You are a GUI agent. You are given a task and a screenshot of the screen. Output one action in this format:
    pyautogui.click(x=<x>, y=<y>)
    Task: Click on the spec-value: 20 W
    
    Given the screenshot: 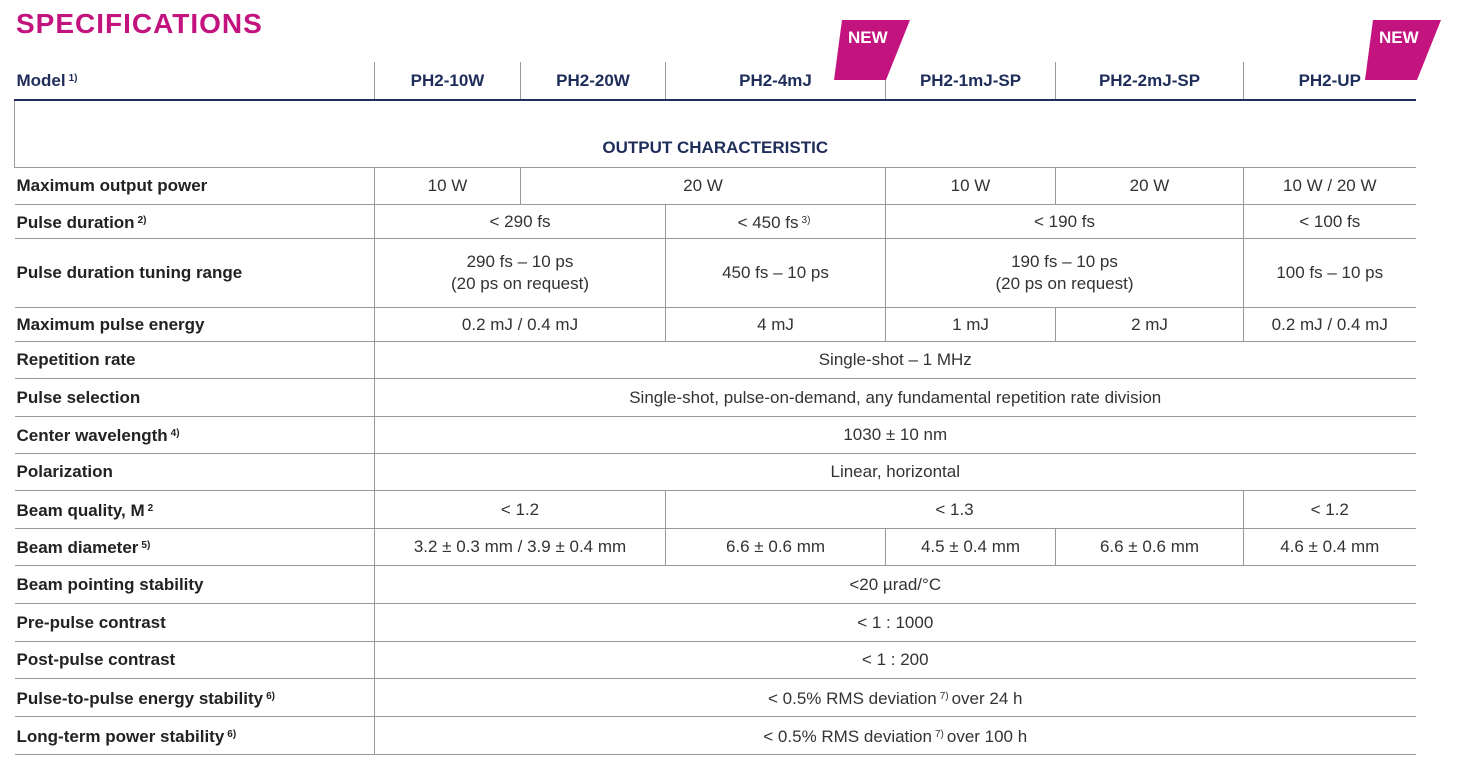 What is the action you would take?
    pyautogui.click(x=703, y=185)
    